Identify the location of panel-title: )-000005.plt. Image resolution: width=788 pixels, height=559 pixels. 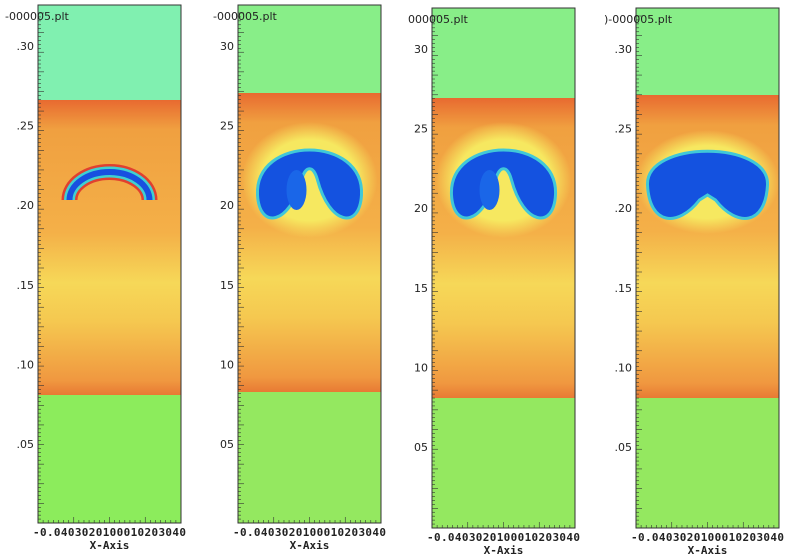
(638, 19).